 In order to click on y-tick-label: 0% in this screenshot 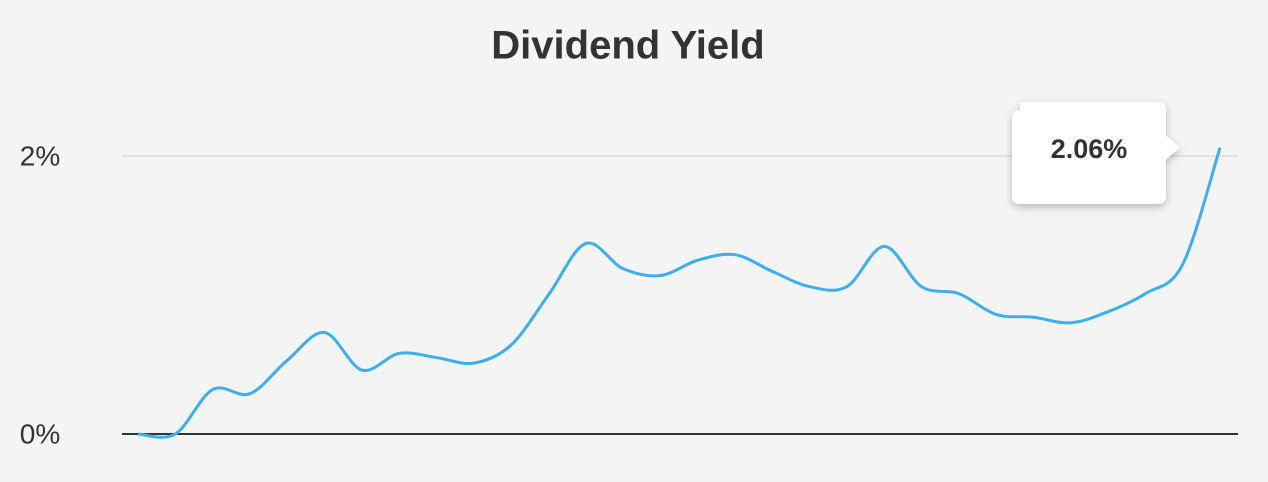, I will do `click(40, 433)`.